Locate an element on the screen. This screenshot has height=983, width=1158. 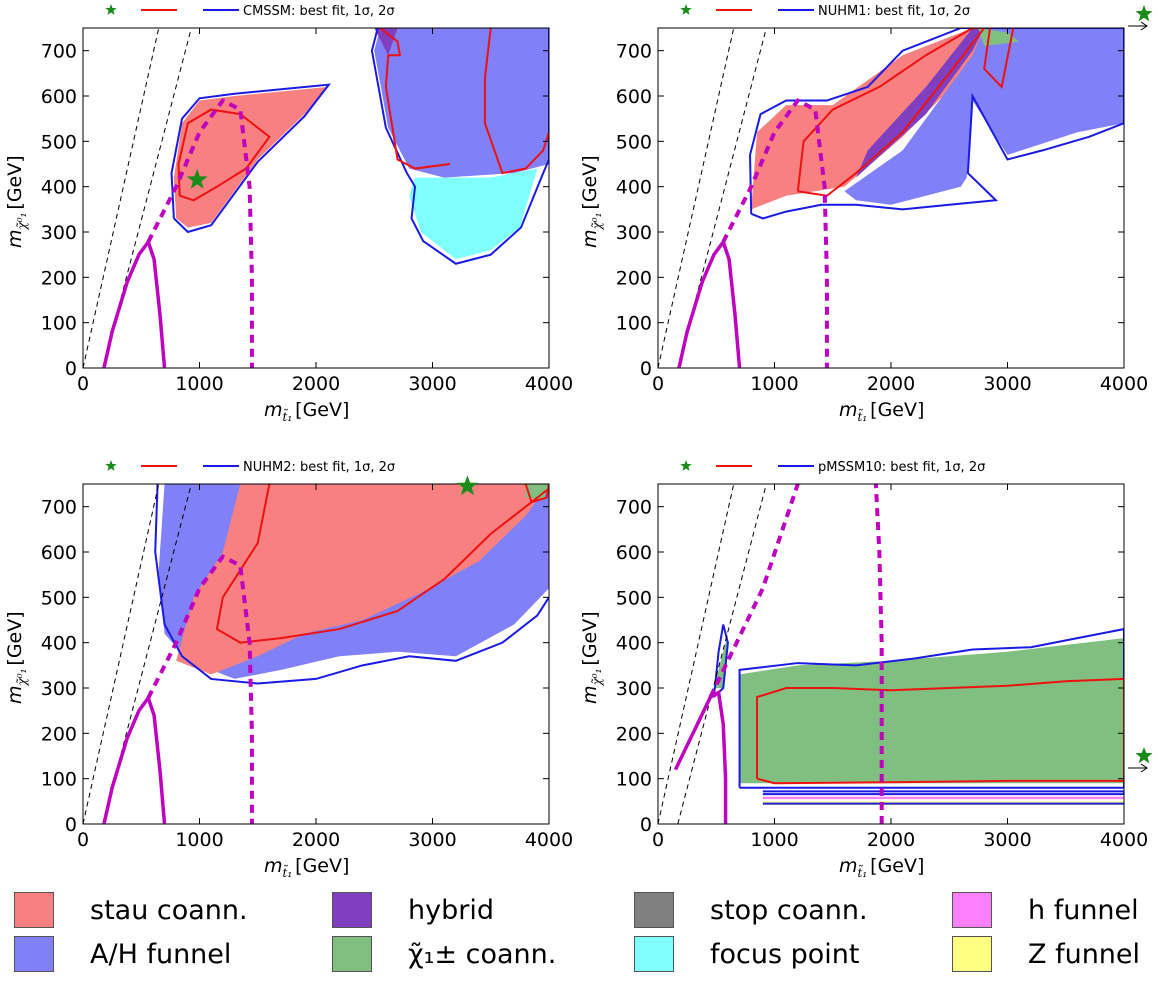
region-h-funnel is located at coordinates (943, 798).